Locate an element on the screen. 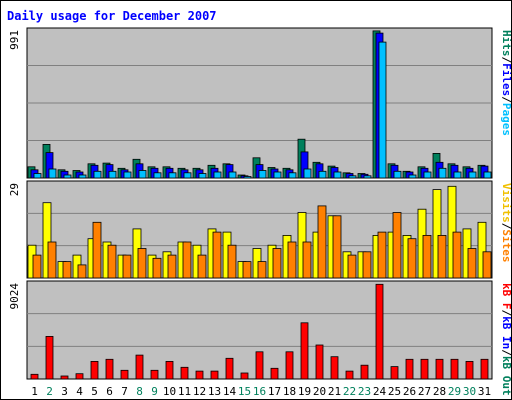  legend-entry: Visits is located at coordinates (505, 203).